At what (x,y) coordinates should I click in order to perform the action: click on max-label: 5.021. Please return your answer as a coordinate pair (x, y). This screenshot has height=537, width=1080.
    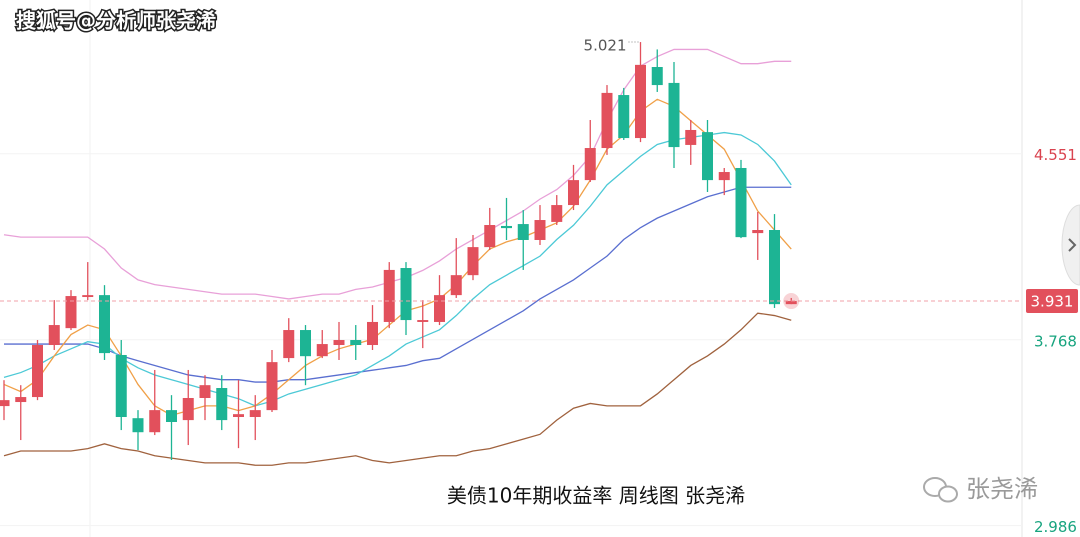
    Looking at the image, I should click on (605, 46).